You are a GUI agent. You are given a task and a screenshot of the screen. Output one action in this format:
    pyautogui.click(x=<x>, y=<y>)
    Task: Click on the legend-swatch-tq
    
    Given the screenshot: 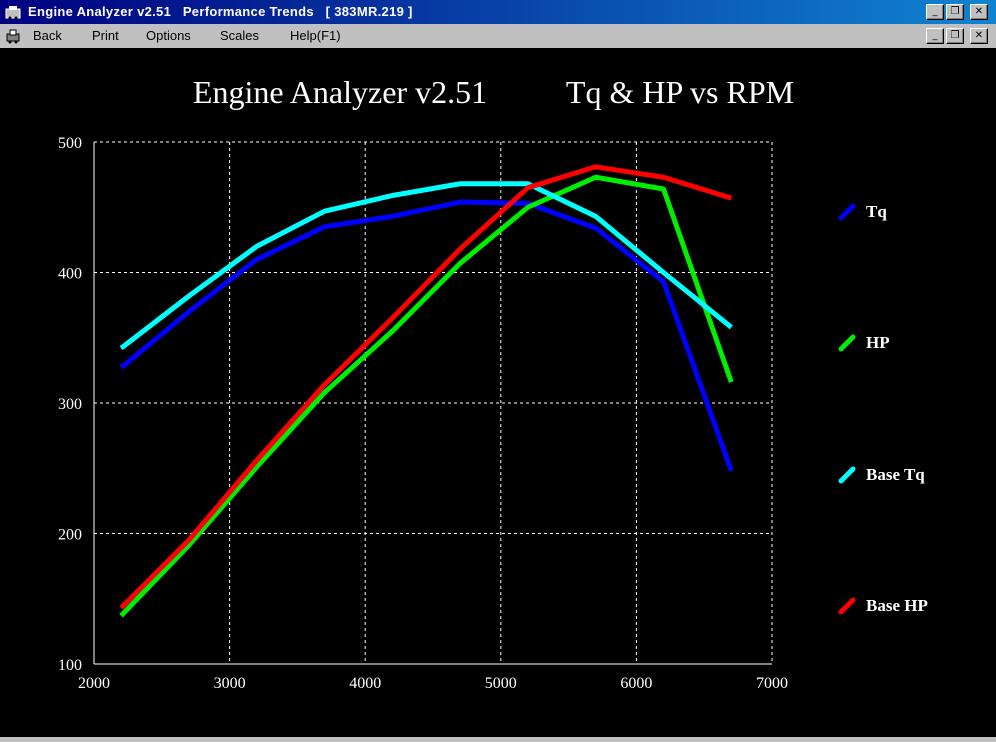 What is the action you would take?
    pyautogui.click(x=847, y=212)
    